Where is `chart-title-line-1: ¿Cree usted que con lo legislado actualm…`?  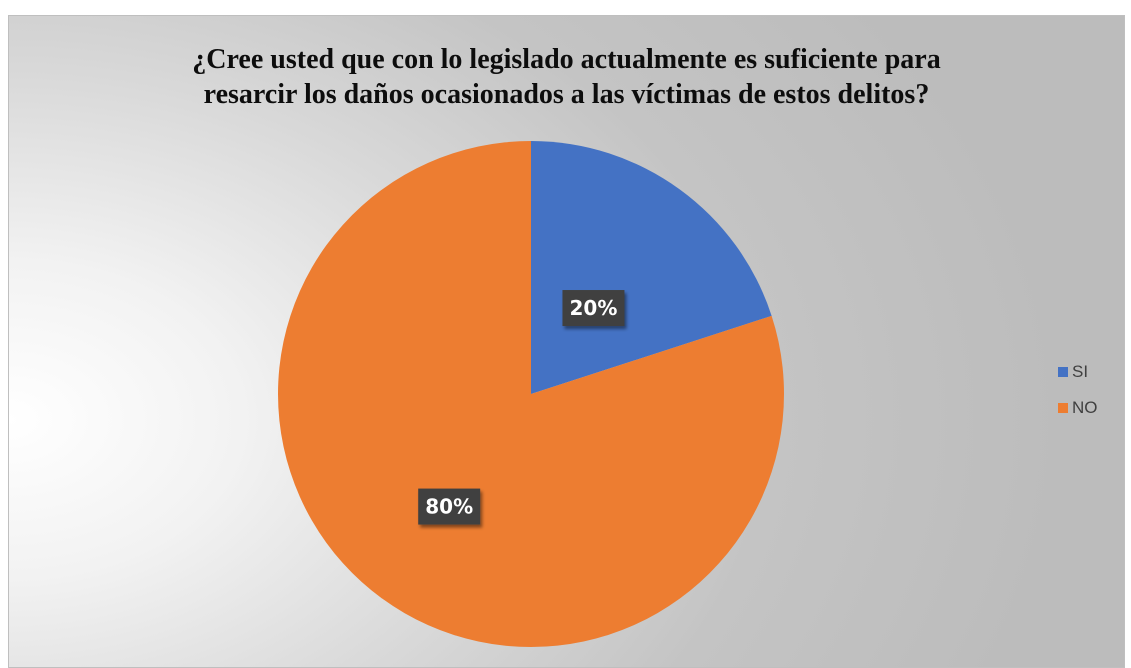 chart-title-line-1: ¿Cree usted que con lo legislado actualm… is located at coordinates (566, 59).